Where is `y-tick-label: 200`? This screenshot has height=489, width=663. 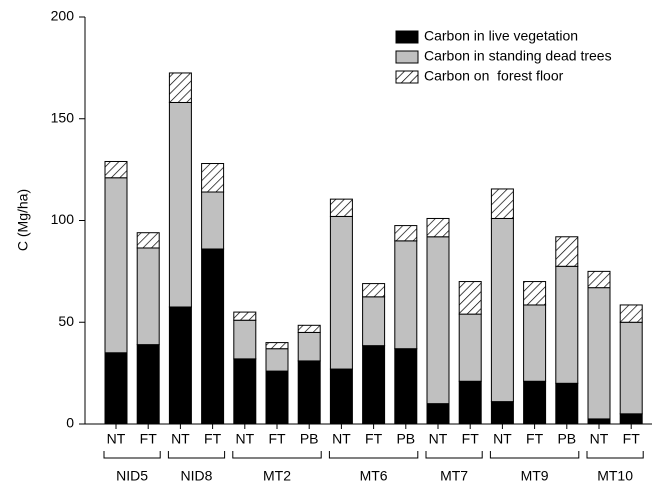
y-tick-label: 200 is located at coordinates (63, 16).